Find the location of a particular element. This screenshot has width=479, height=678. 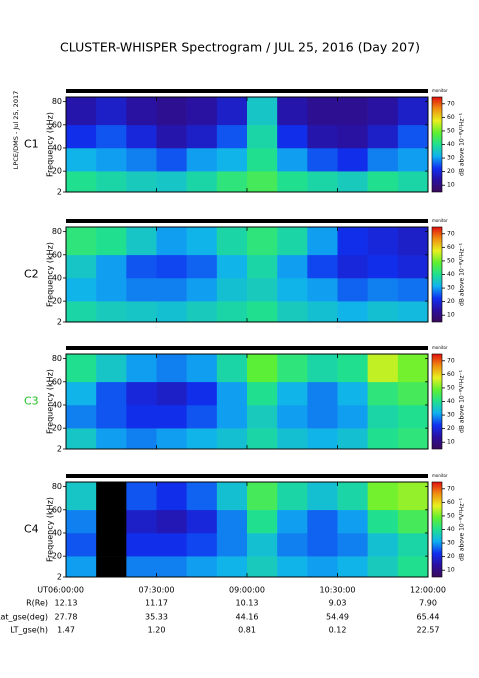

x-tick-label: 09:00:00 is located at coordinates (247, 590).